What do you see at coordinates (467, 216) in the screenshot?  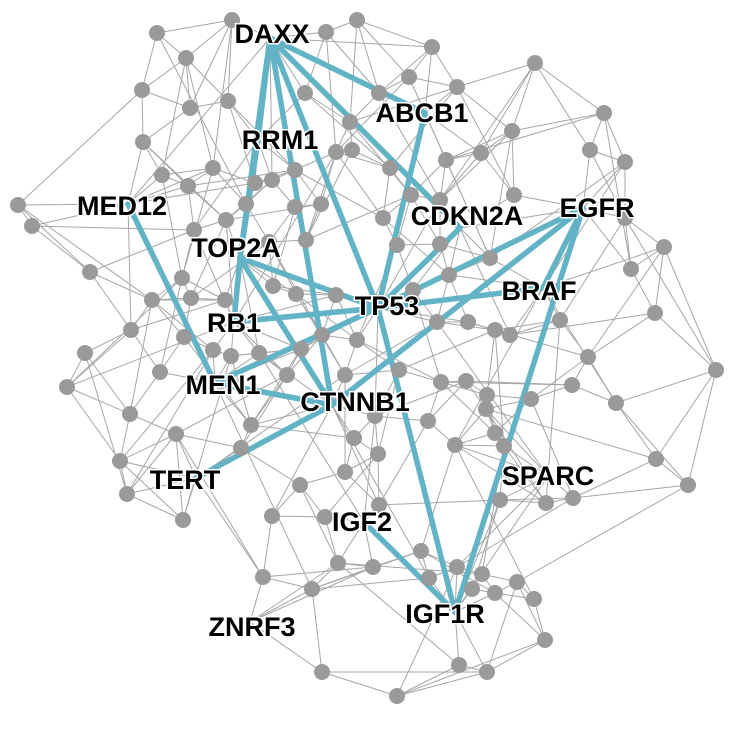 I see `hub-label-cdkn2a: CDKN2A` at bounding box center [467, 216].